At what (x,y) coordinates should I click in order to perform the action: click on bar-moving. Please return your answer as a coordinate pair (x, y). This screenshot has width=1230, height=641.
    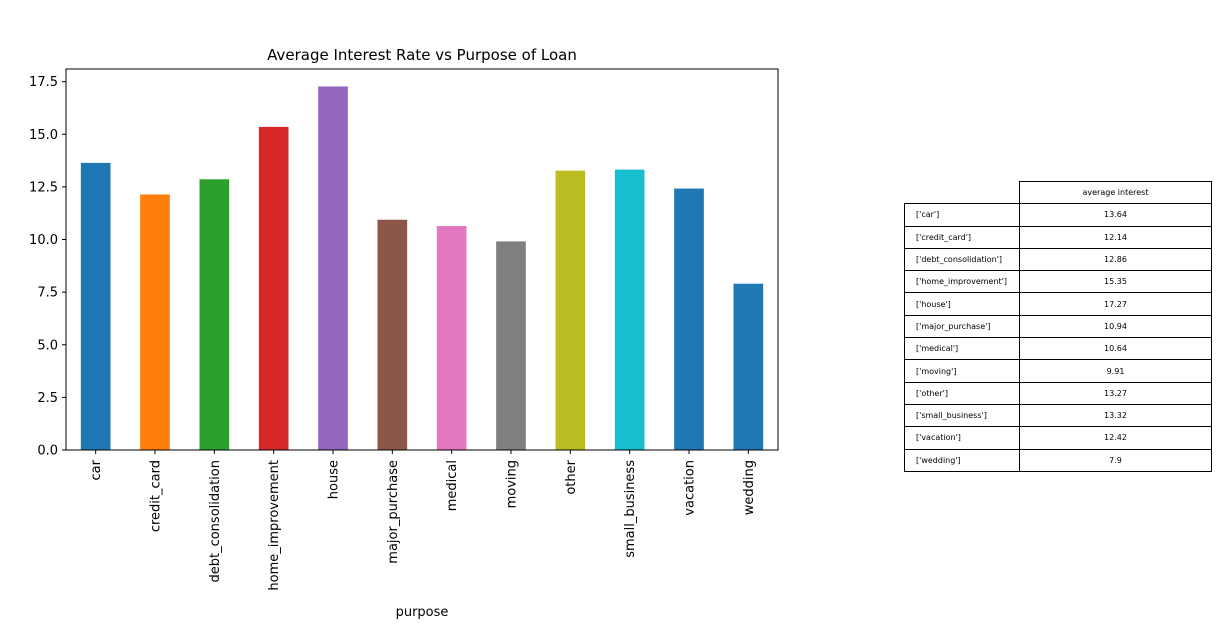
    Looking at the image, I should click on (511, 345).